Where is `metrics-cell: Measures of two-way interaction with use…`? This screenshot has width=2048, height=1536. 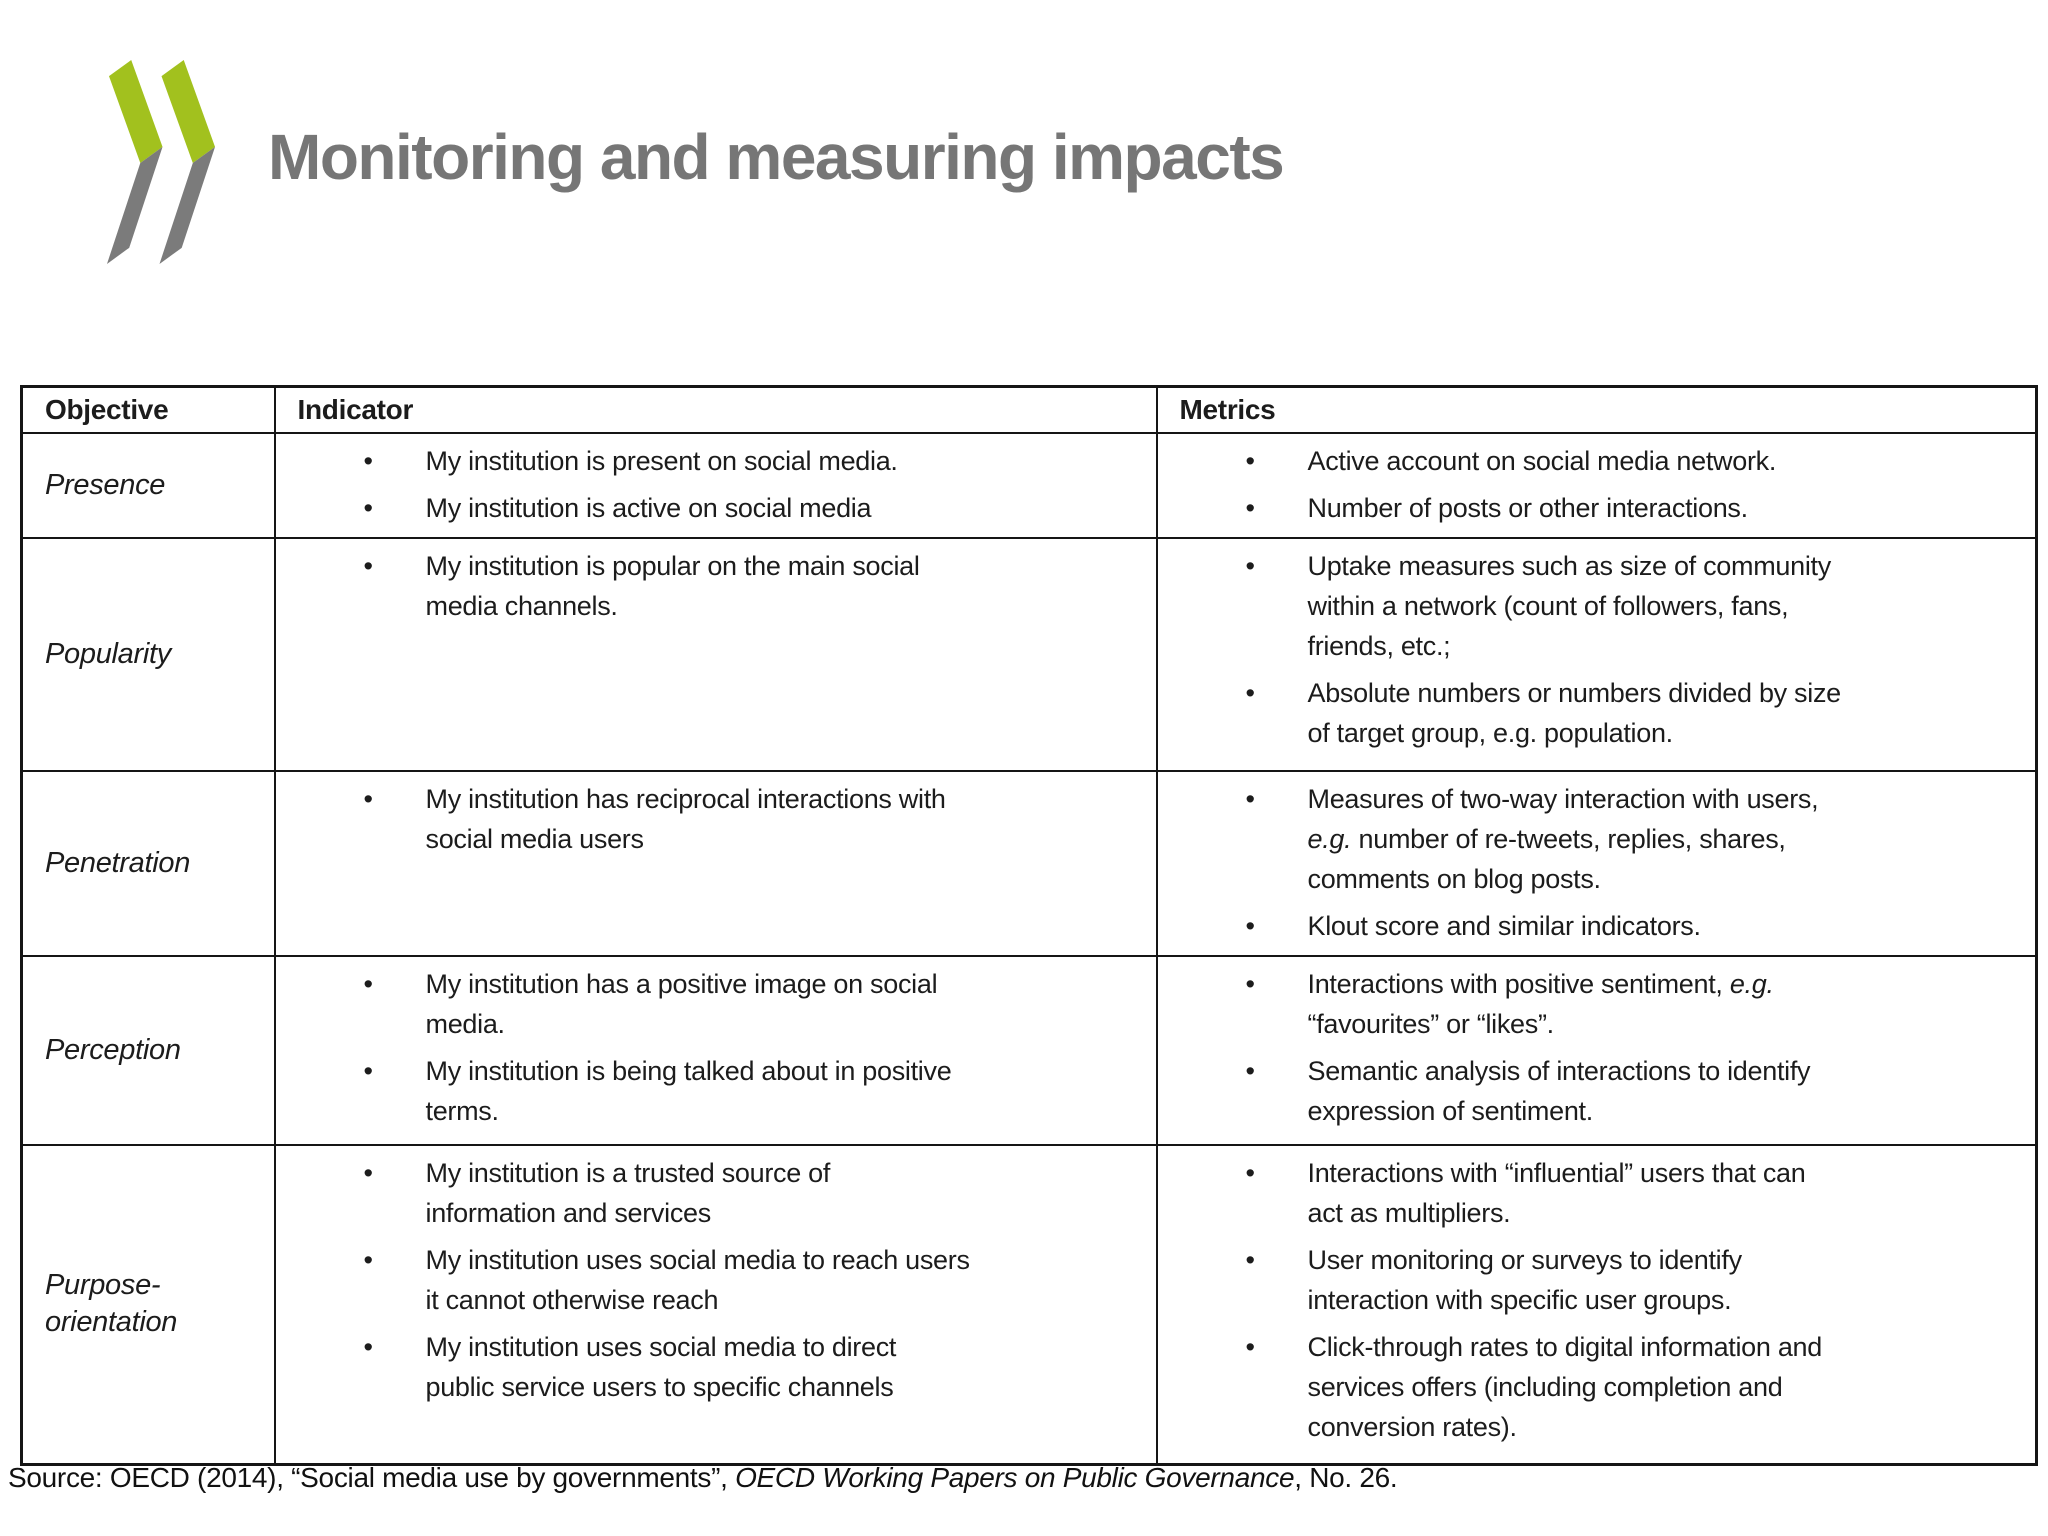 metrics-cell: Measures of two-way interaction with use… is located at coordinates (1596, 863).